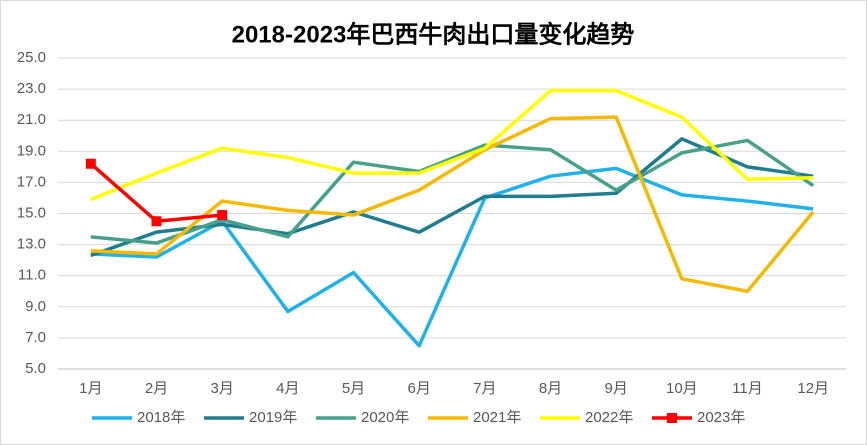 This screenshot has height=445, width=867. What do you see at coordinates (32, 275) in the screenshot?
I see `y-tick-label: 11.0` at bounding box center [32, 275].